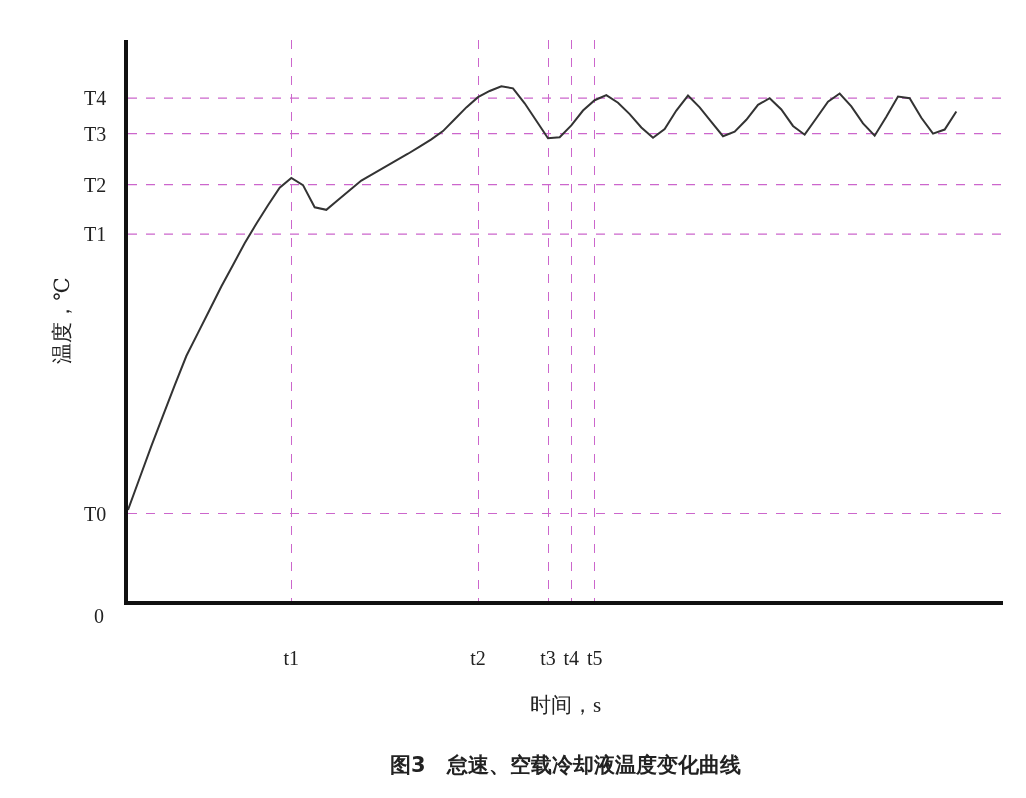 This screenshot has height=798, width=1026. Describe the element at coordinates (95, 185) in the screenshot. I see `ref-line-label: T2` at that location.